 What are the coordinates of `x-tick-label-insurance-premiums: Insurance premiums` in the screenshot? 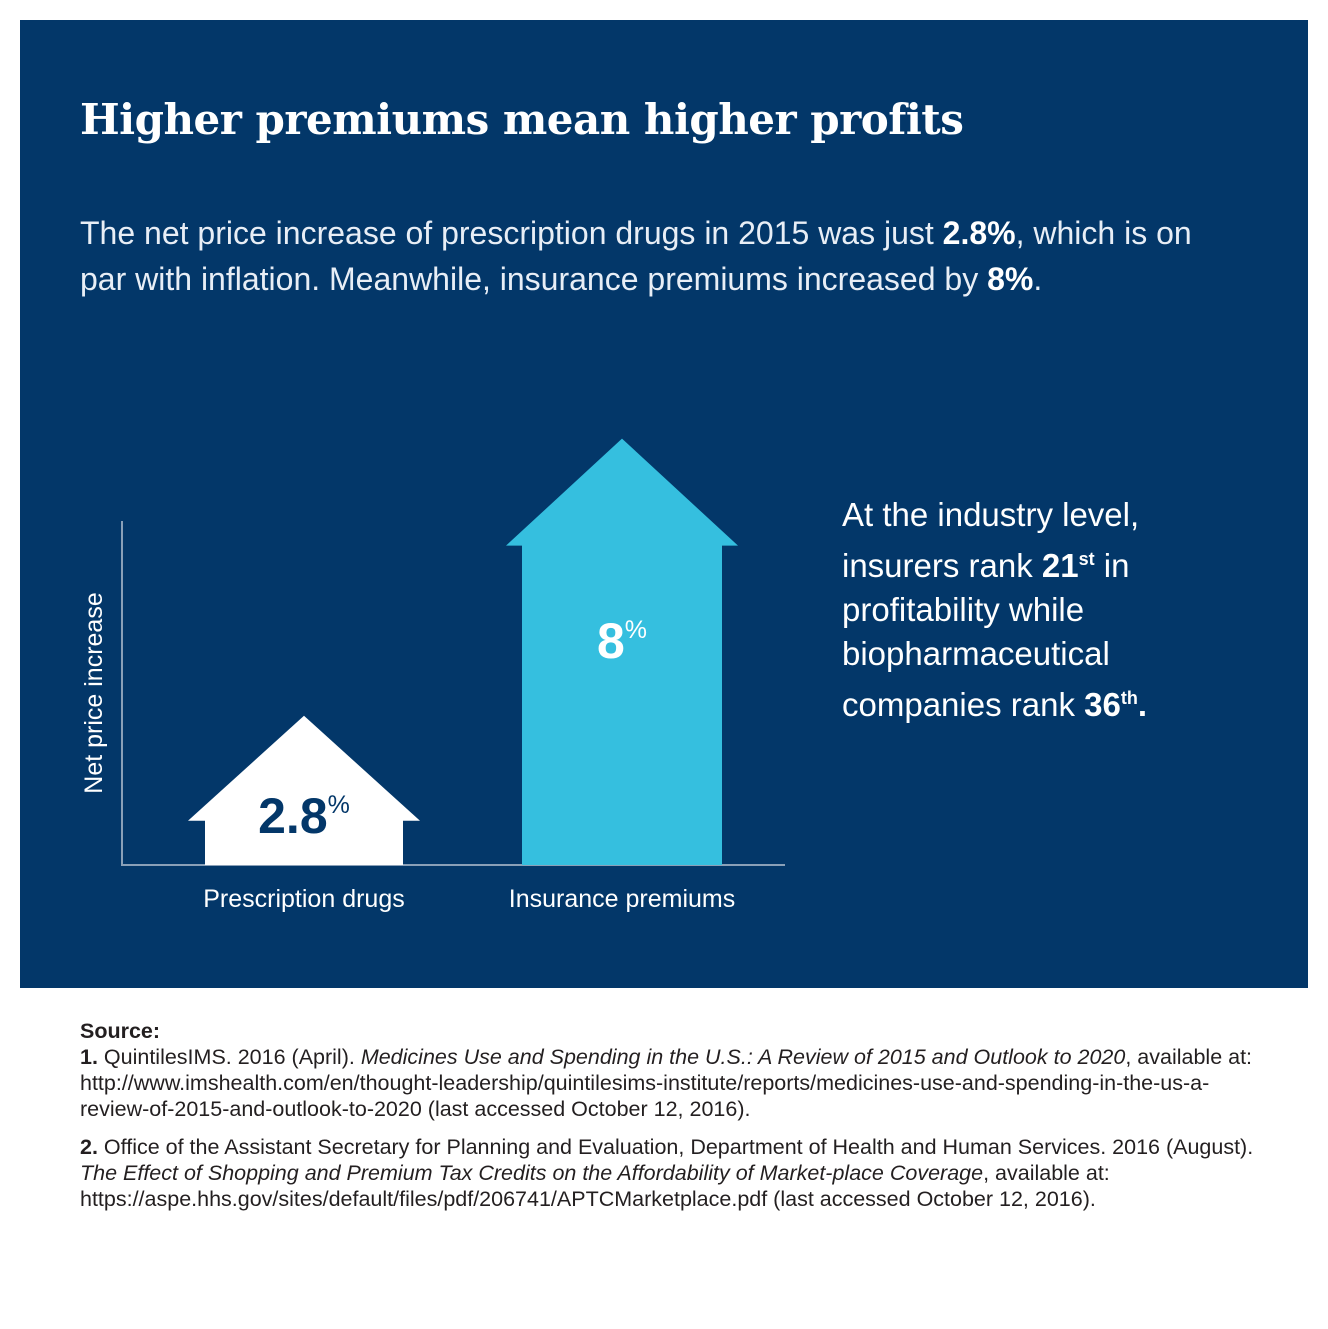 It's located at (622, 899).